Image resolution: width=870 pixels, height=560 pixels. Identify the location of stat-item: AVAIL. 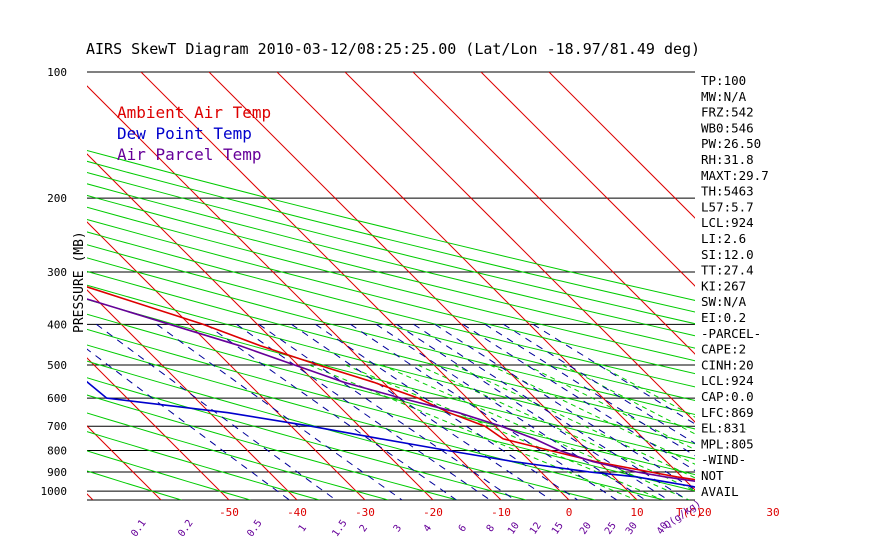
(720, 491).